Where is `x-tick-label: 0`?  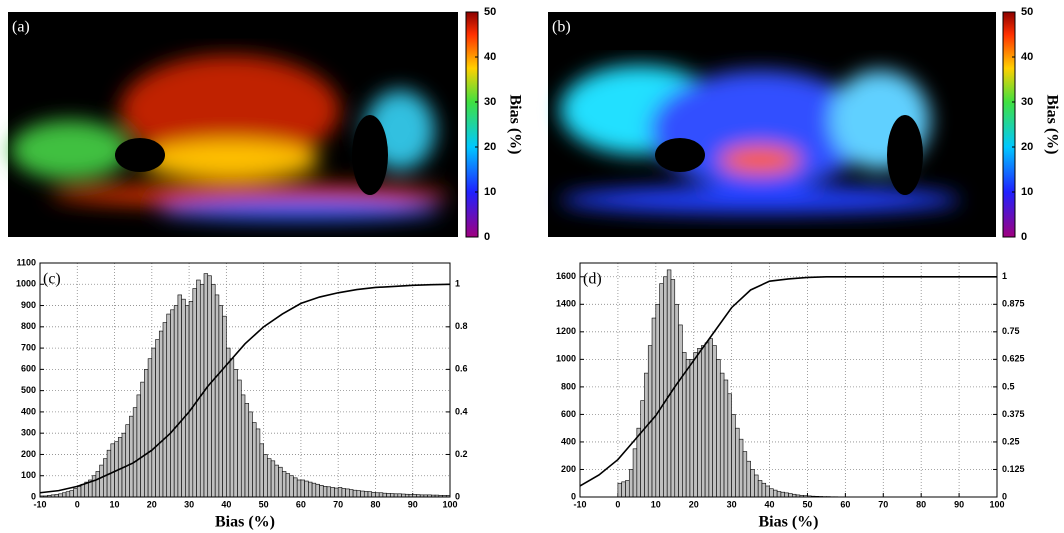
x-tick-label: 0 is located at coordinates (77, 504).